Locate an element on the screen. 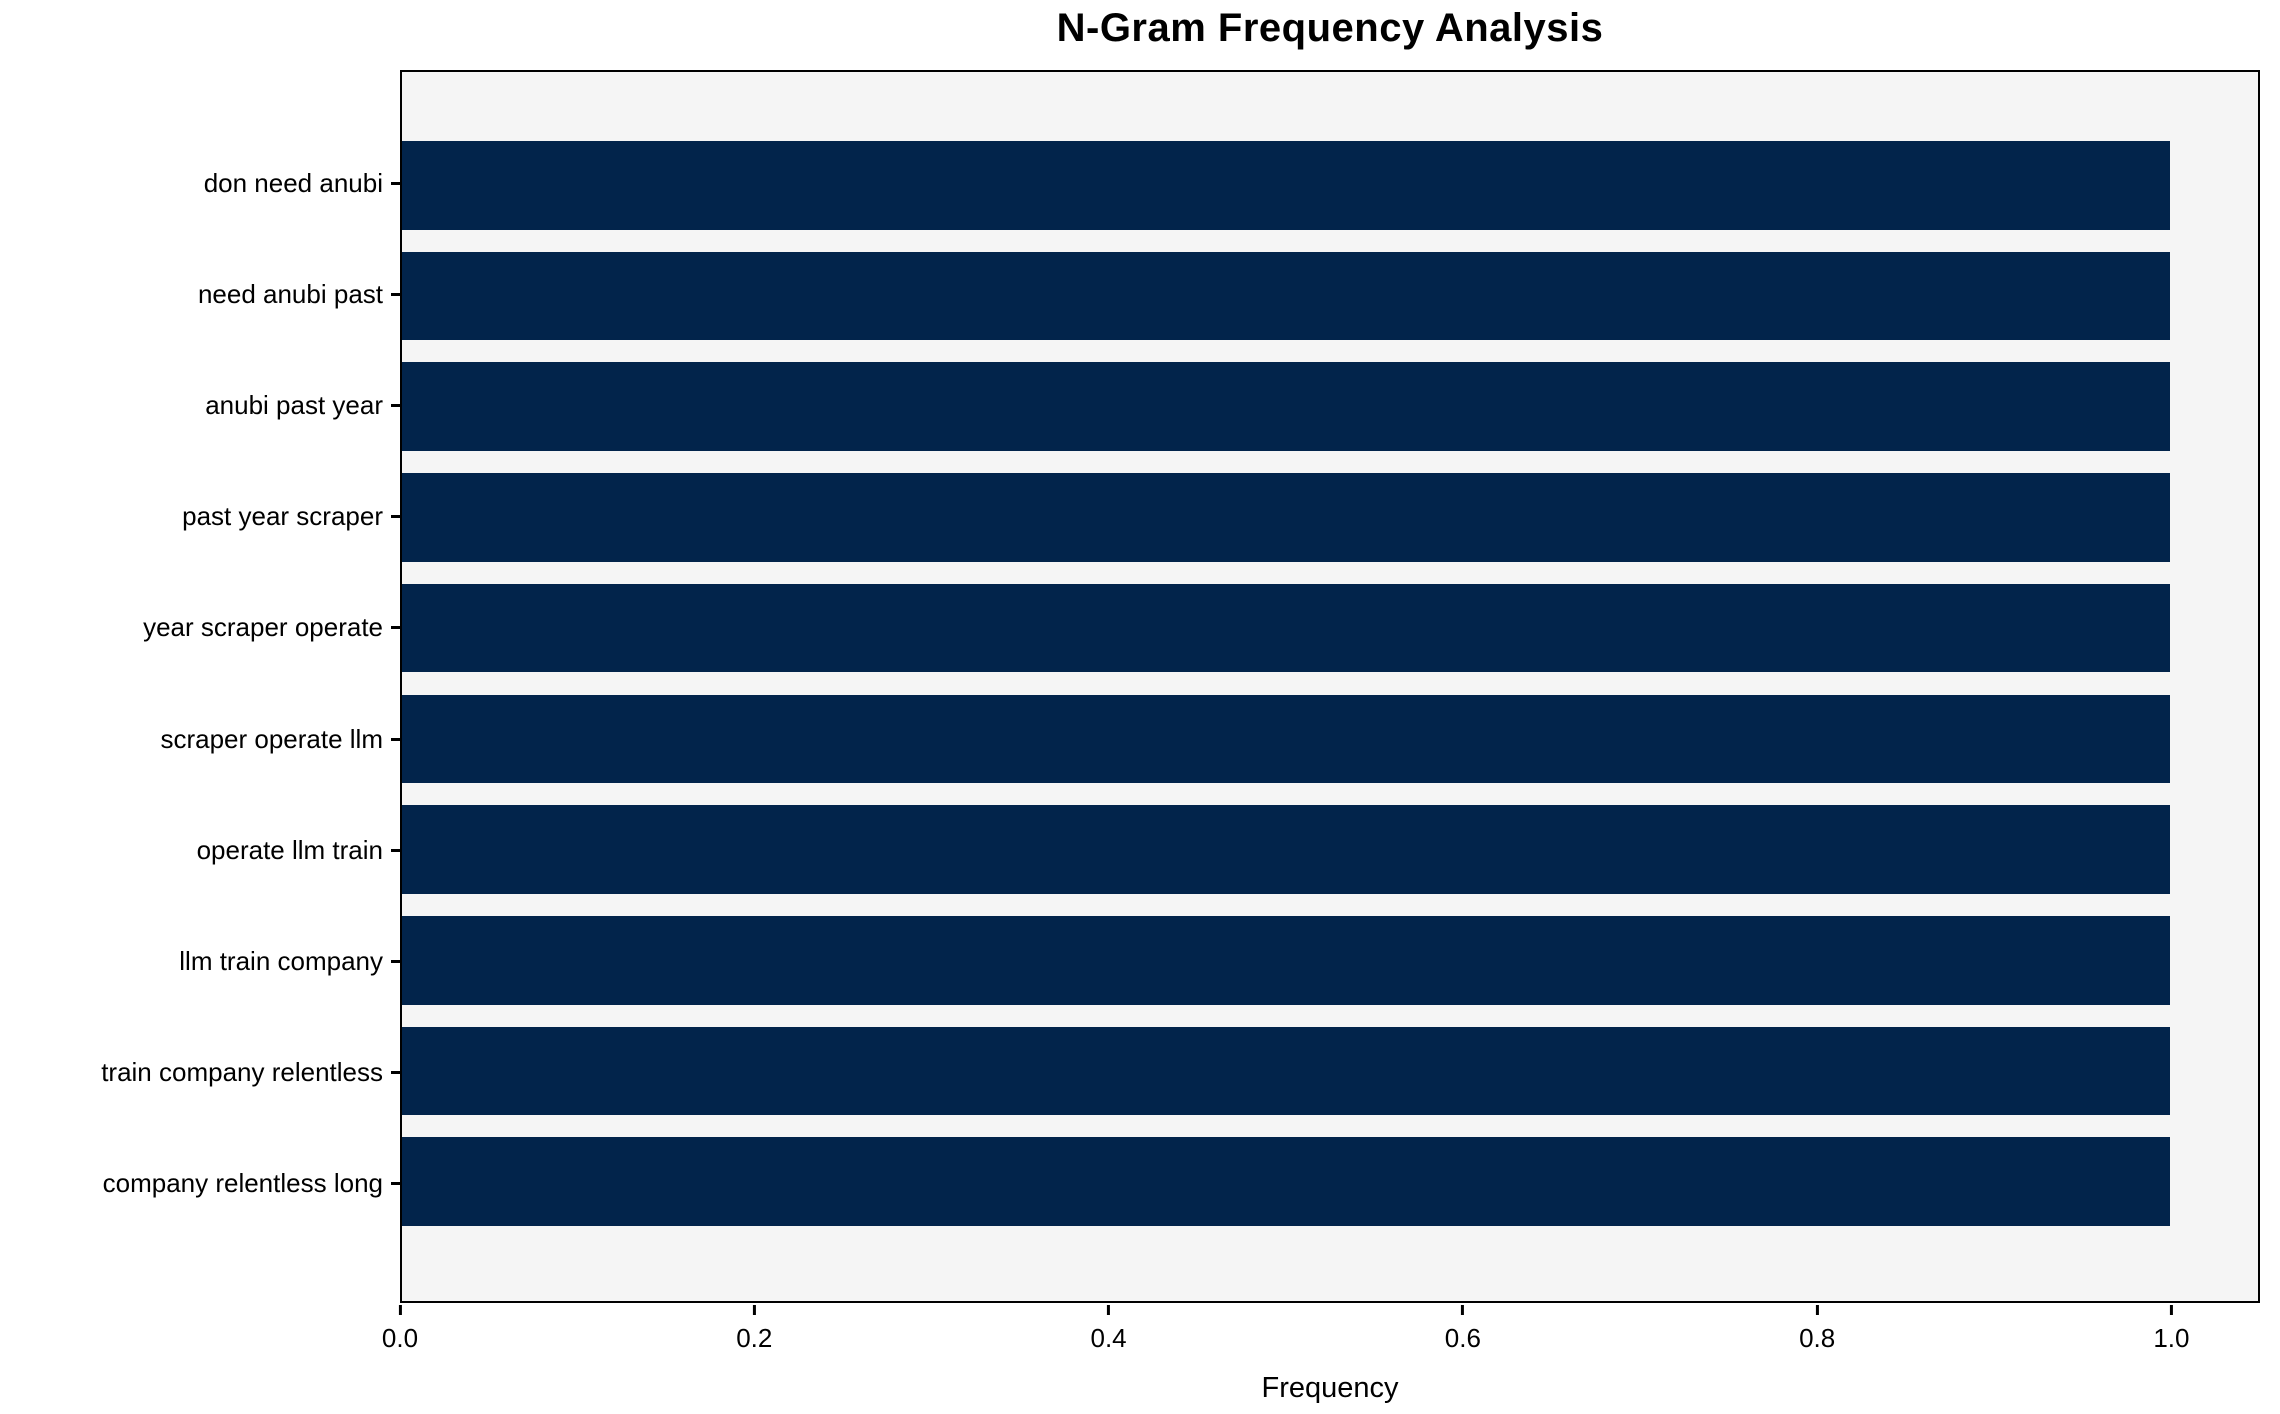 This screenshot has width=2280, height=1414. y-tick-row: company relentless long is located at coordinates (200, 1183).